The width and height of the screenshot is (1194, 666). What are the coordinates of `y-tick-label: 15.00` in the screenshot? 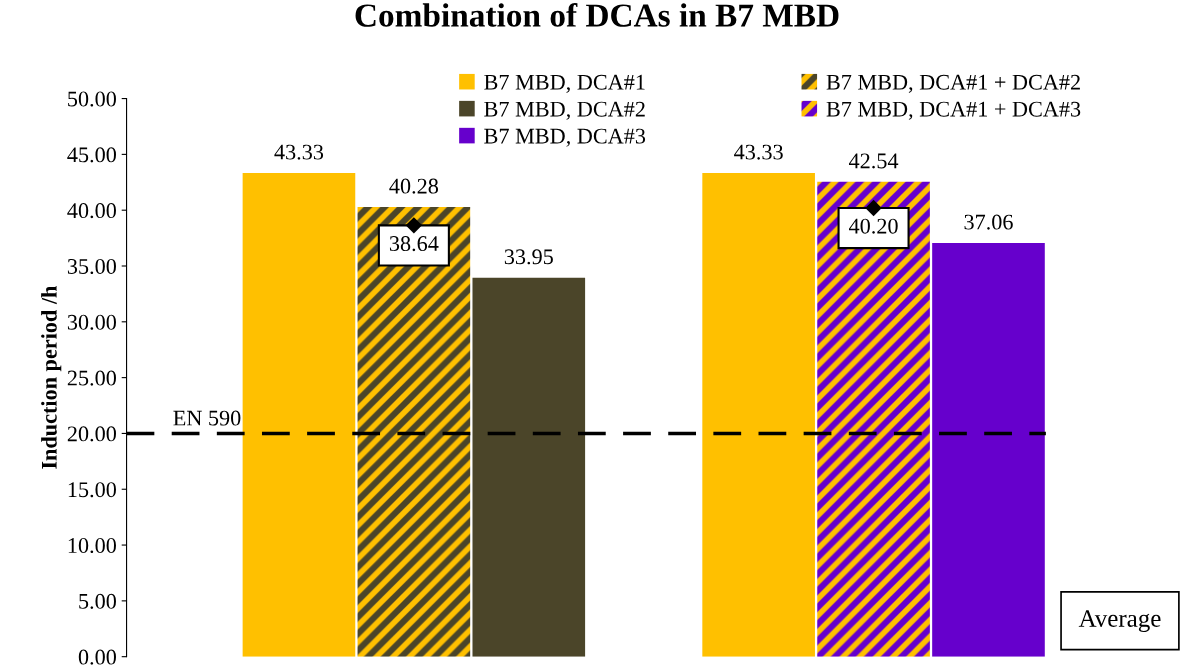 It's located at (92, 490).